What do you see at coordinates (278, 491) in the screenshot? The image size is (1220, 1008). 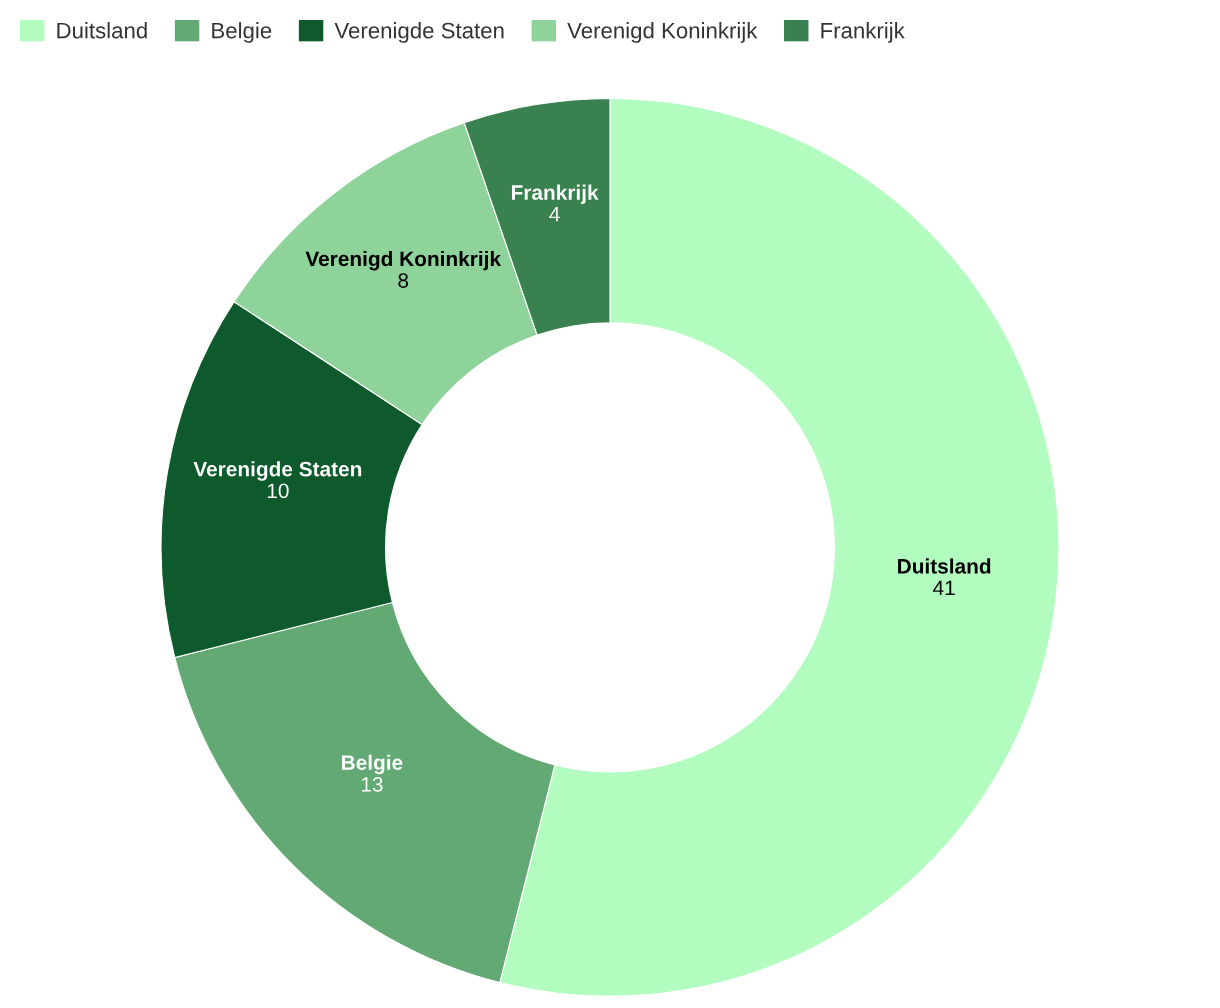 I see `data-label: 10` at bounding box center [278, 491].